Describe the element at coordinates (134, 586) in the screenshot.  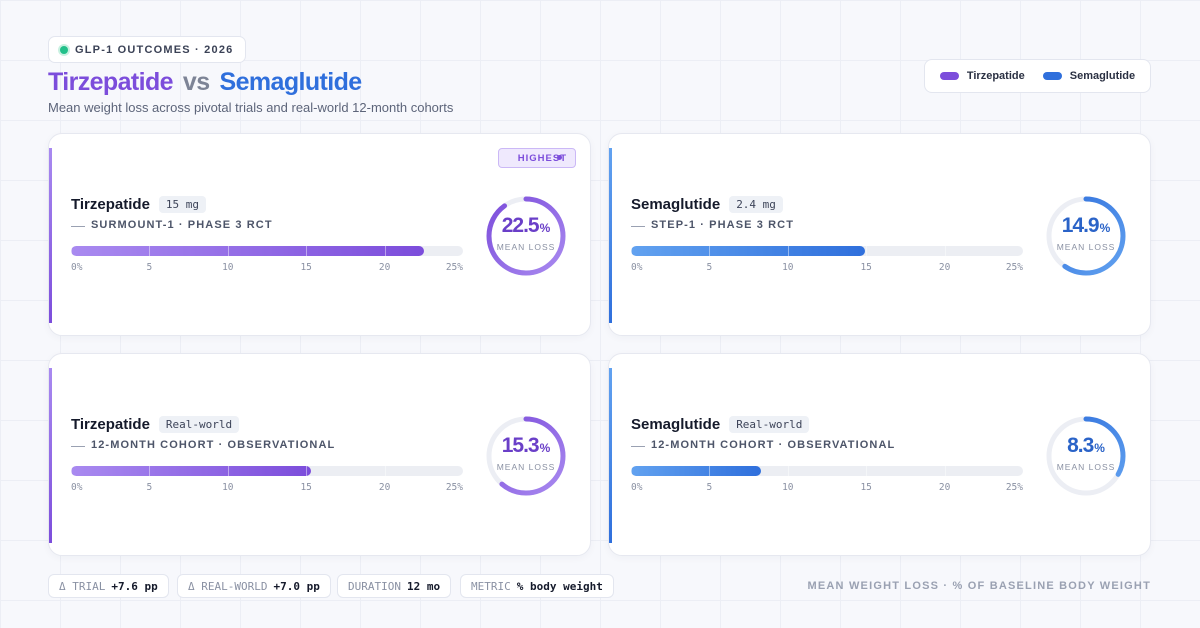
I see `stat-value: +7.6 pp` at that location.